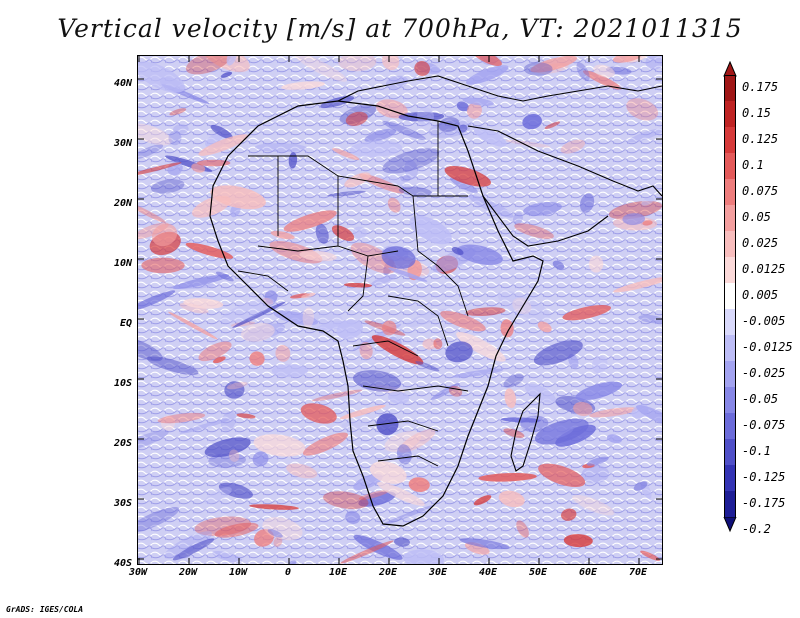 This screenshot has width=800, height=618. Describe the element at coordinates (122, 443) in the screenshot. I see `lat-tick-label: 20S` at that location.